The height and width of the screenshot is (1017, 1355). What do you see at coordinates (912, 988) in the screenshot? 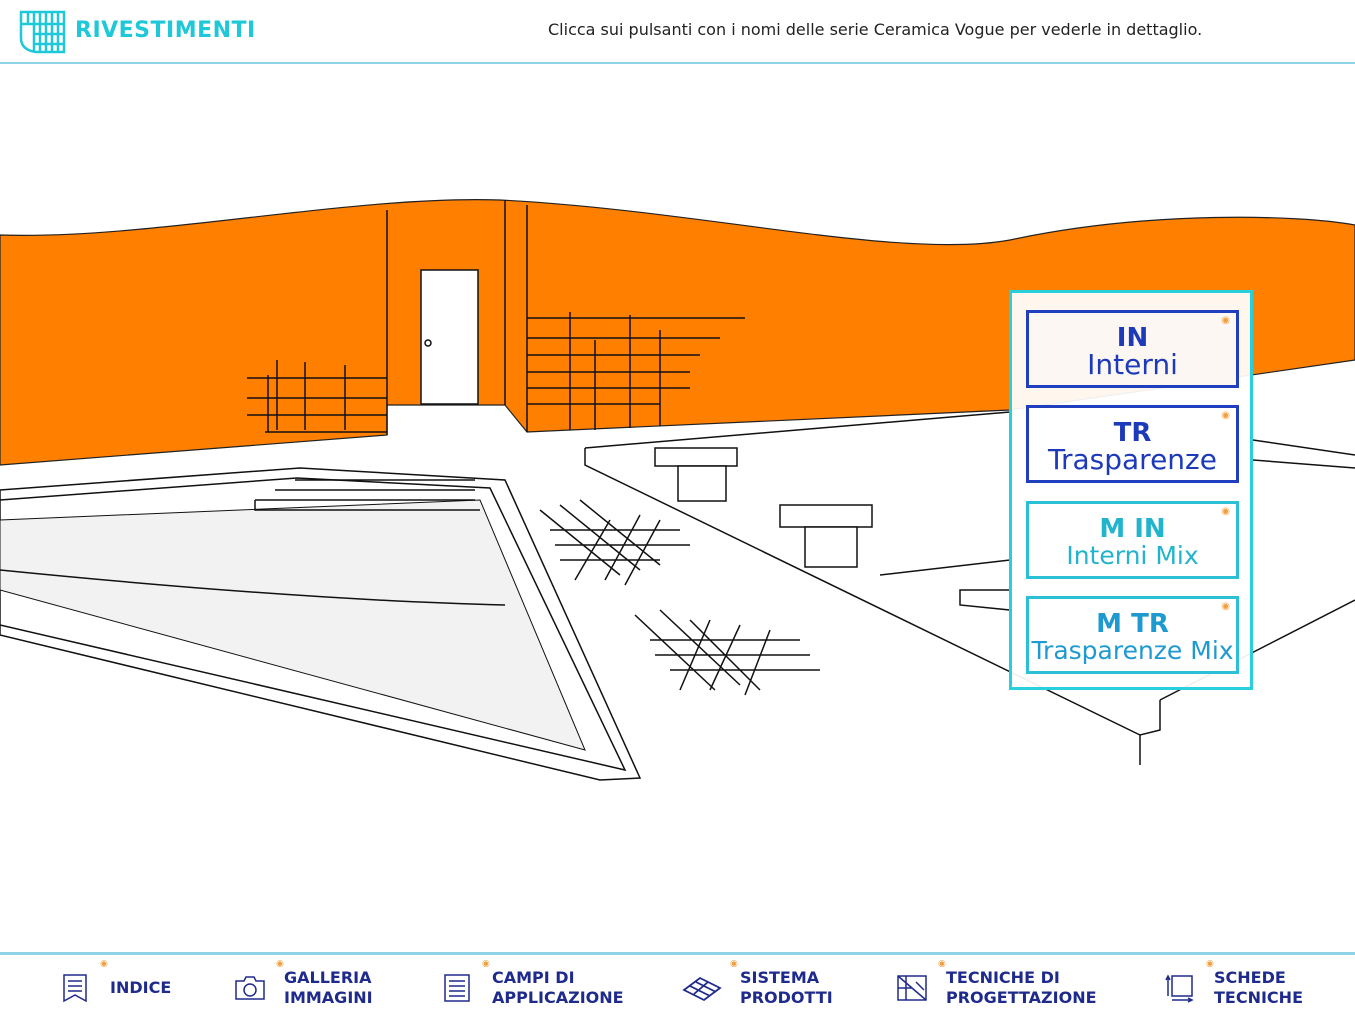
I see `blueprint-icon` at bounding box center [912, 988].